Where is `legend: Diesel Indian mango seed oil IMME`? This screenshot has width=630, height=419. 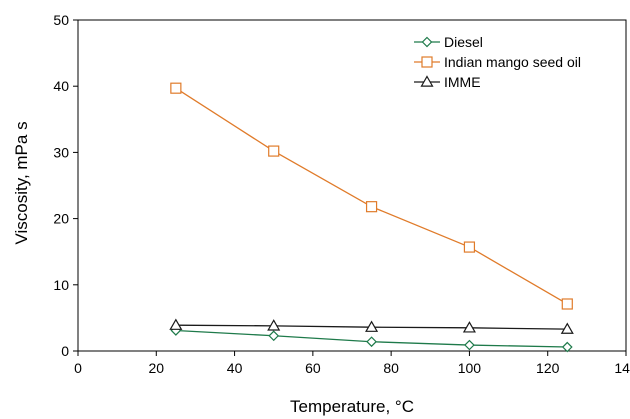 legend: Diesel Indian mango seed oil IMME is located at coordinates (497, 62).